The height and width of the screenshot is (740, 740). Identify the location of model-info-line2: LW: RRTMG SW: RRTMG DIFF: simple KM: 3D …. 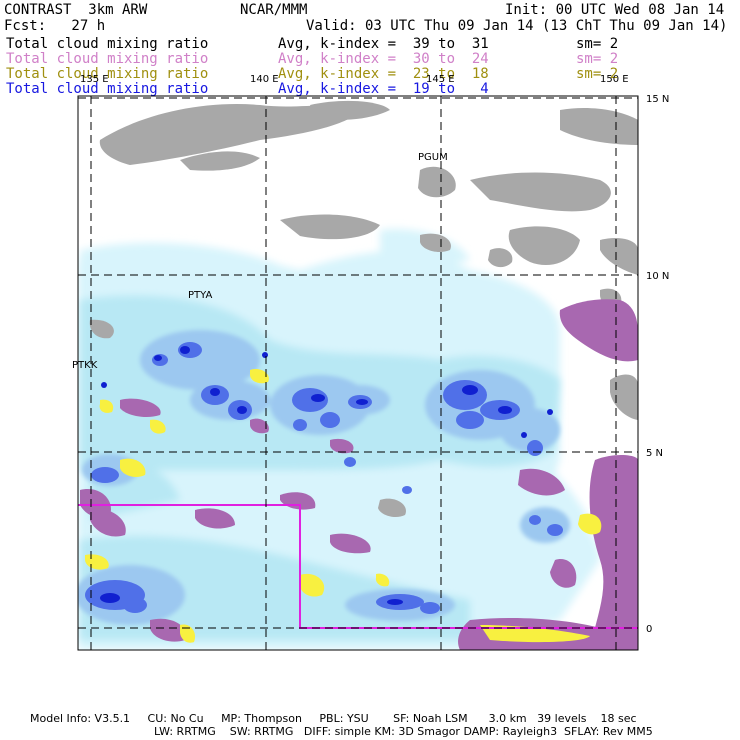
(403, 731).